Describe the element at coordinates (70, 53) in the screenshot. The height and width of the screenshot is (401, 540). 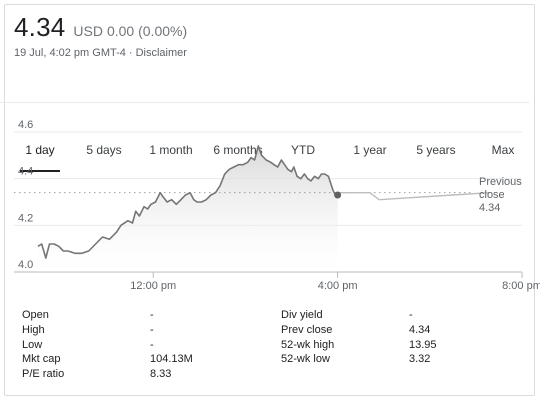
I see `quote-timestamp: 19 Jul, 4:02 pm GMT-4` at that location.